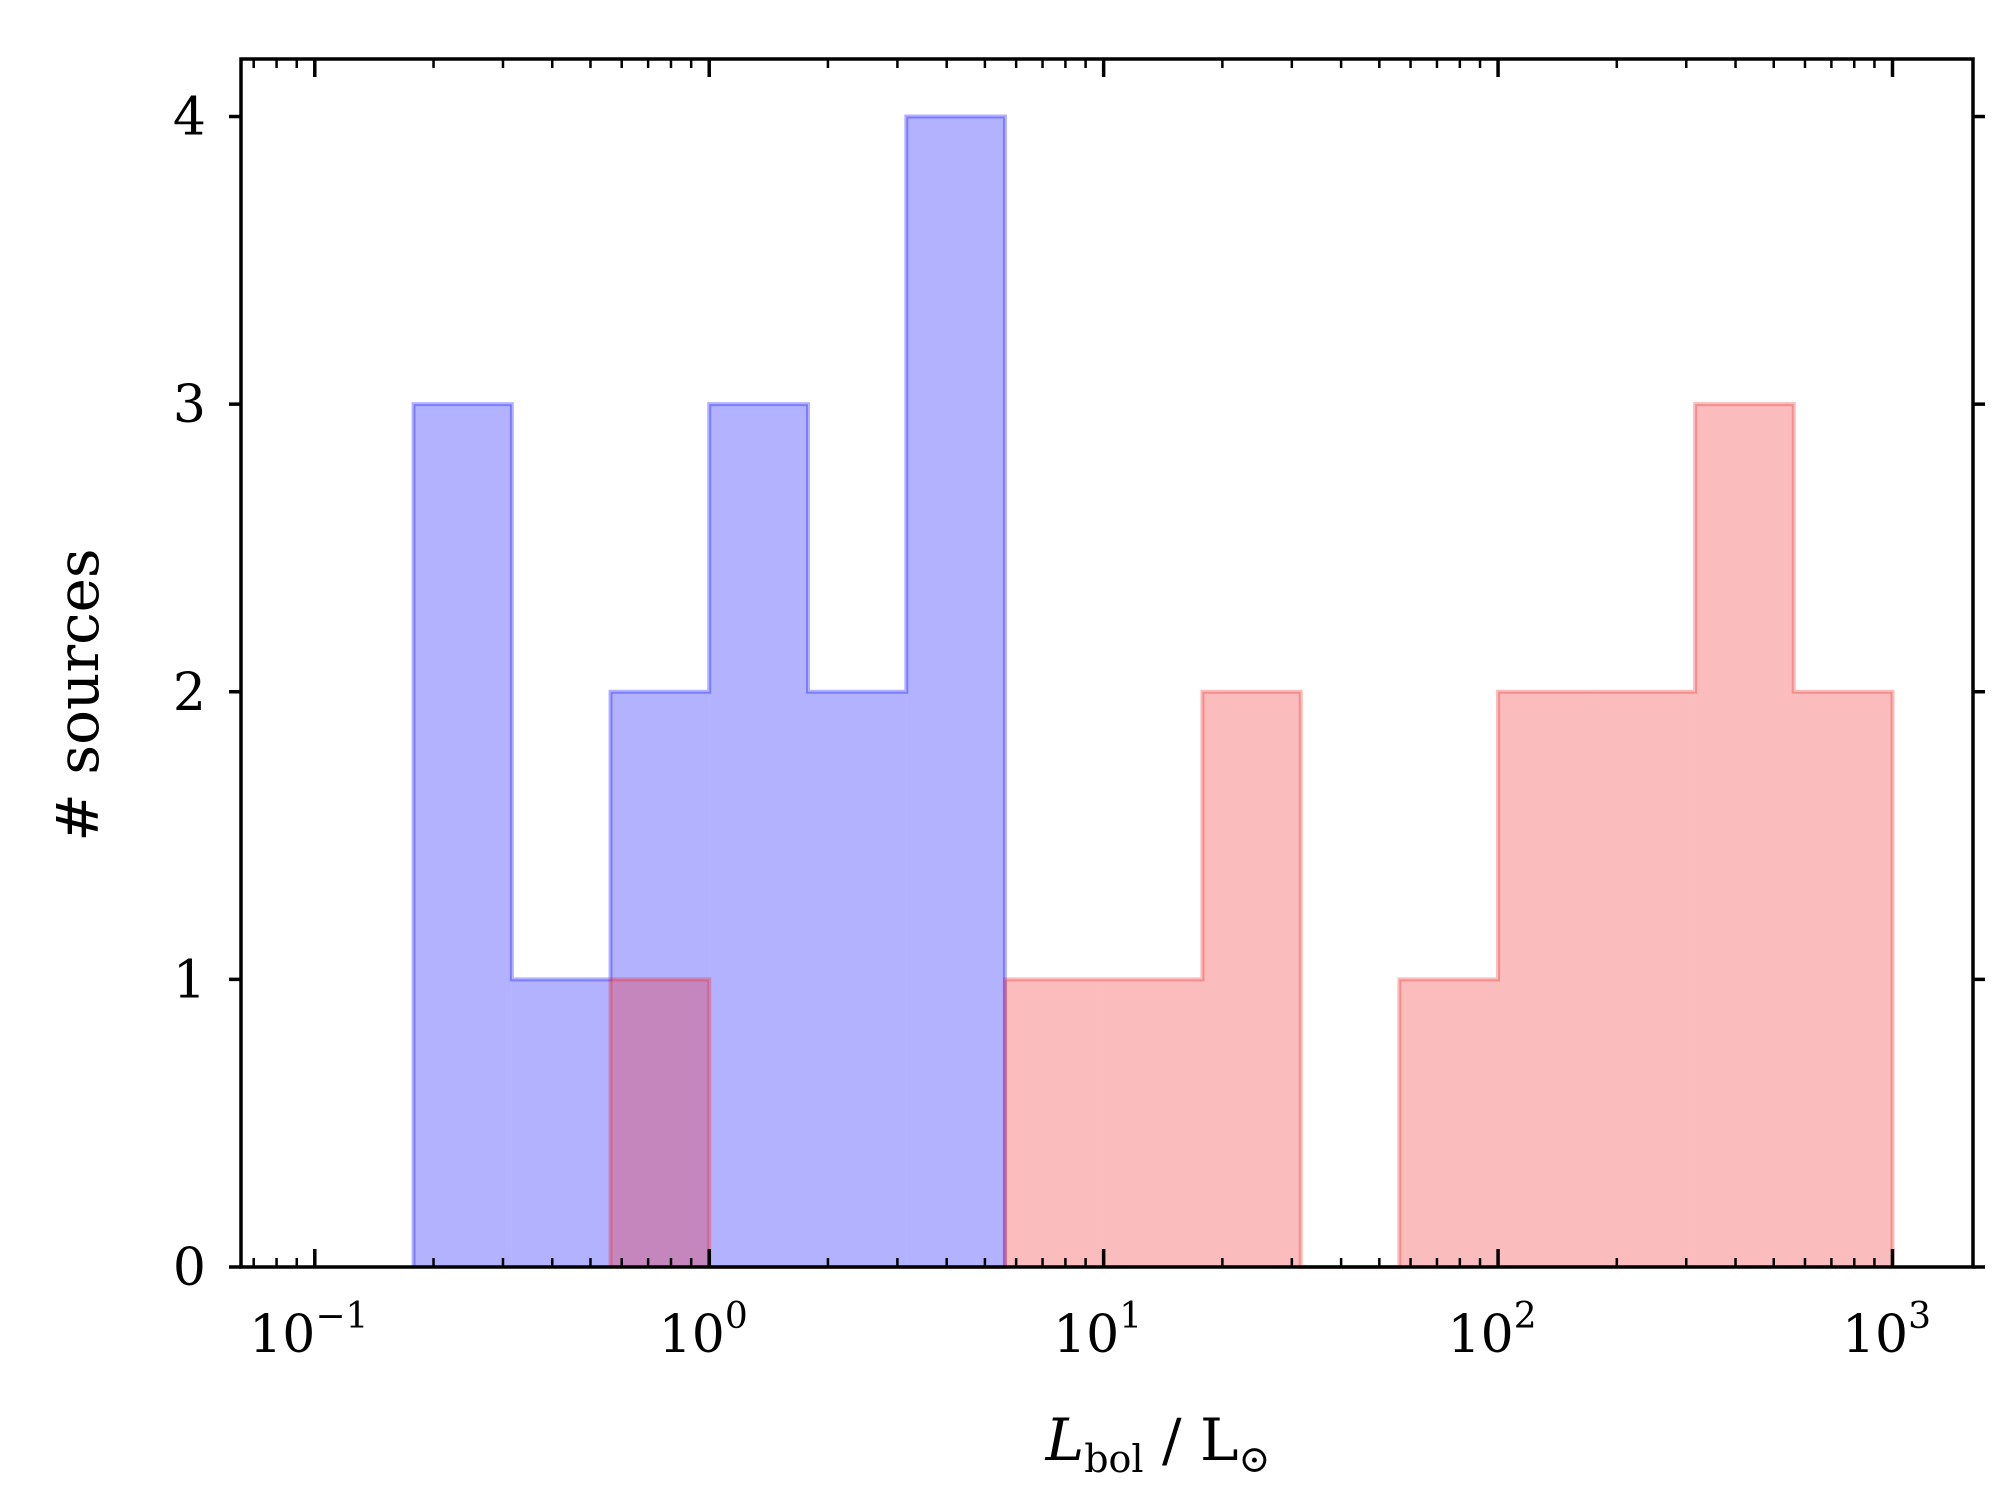  I want to click on x-axis-label-sep: / L, so click(1191, 1440).